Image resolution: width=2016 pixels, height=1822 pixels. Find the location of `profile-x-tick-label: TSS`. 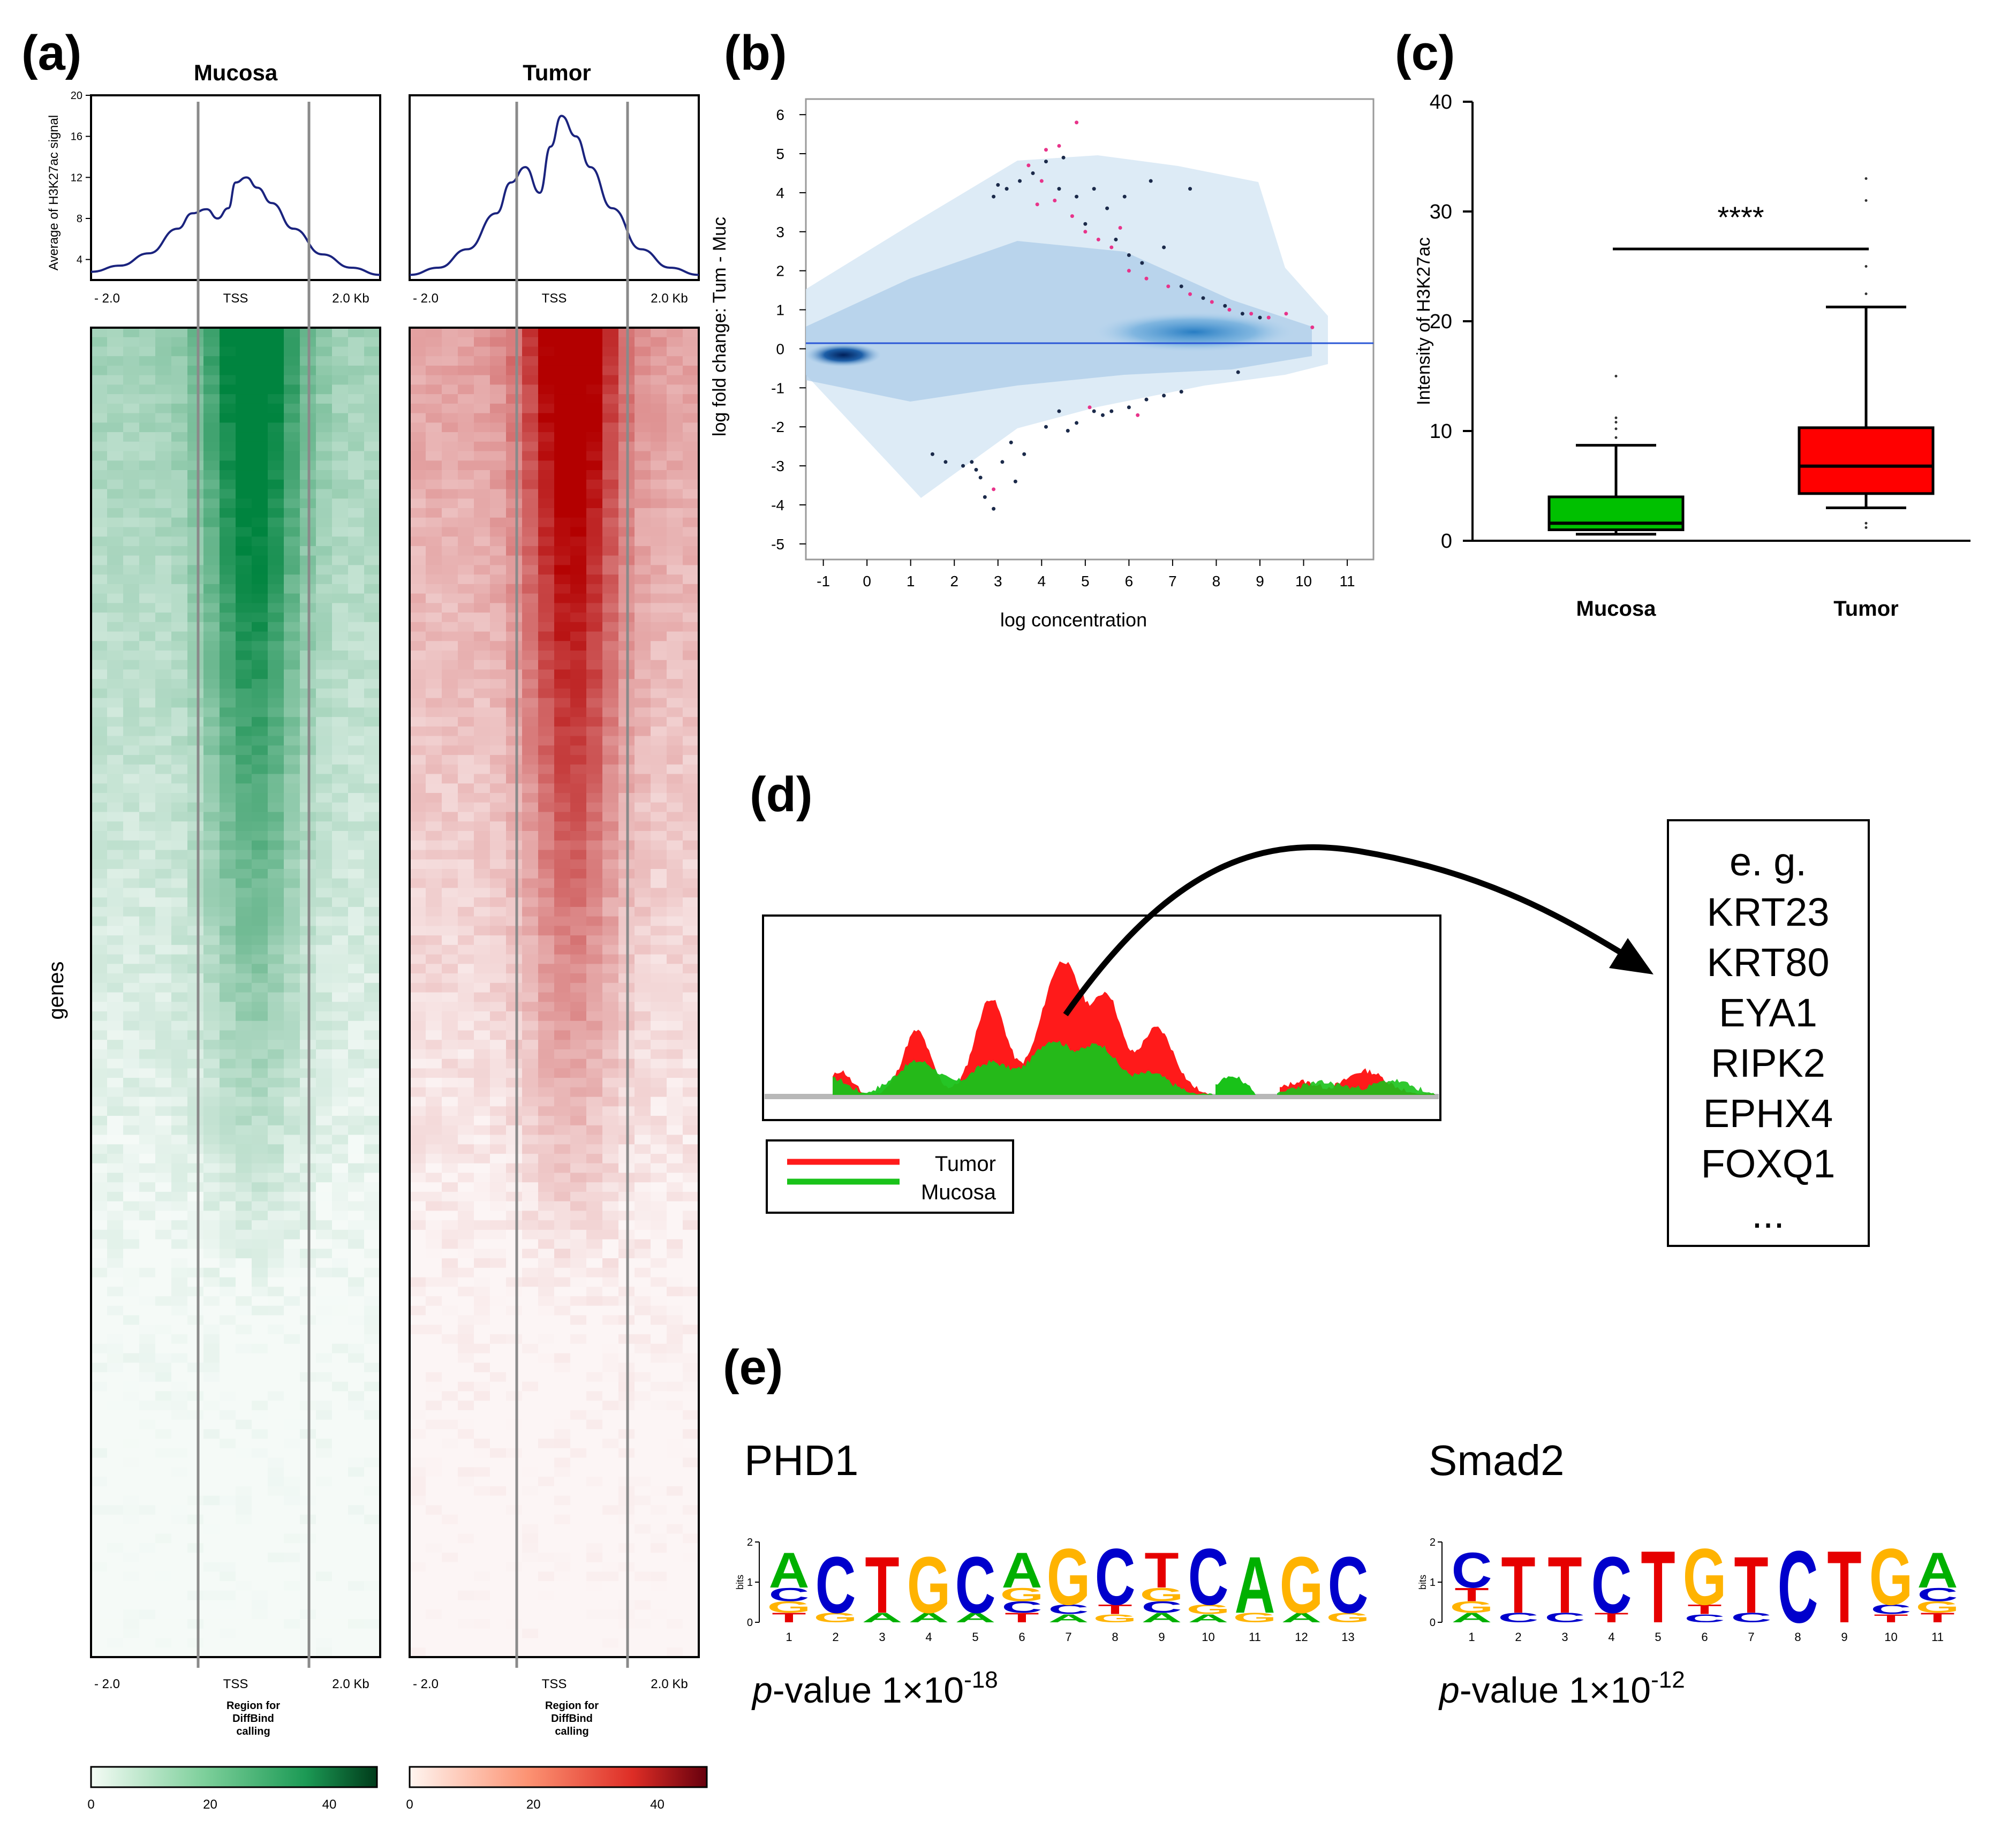

profile-x-tick-label: TSS is located at coordinates (554, 298).